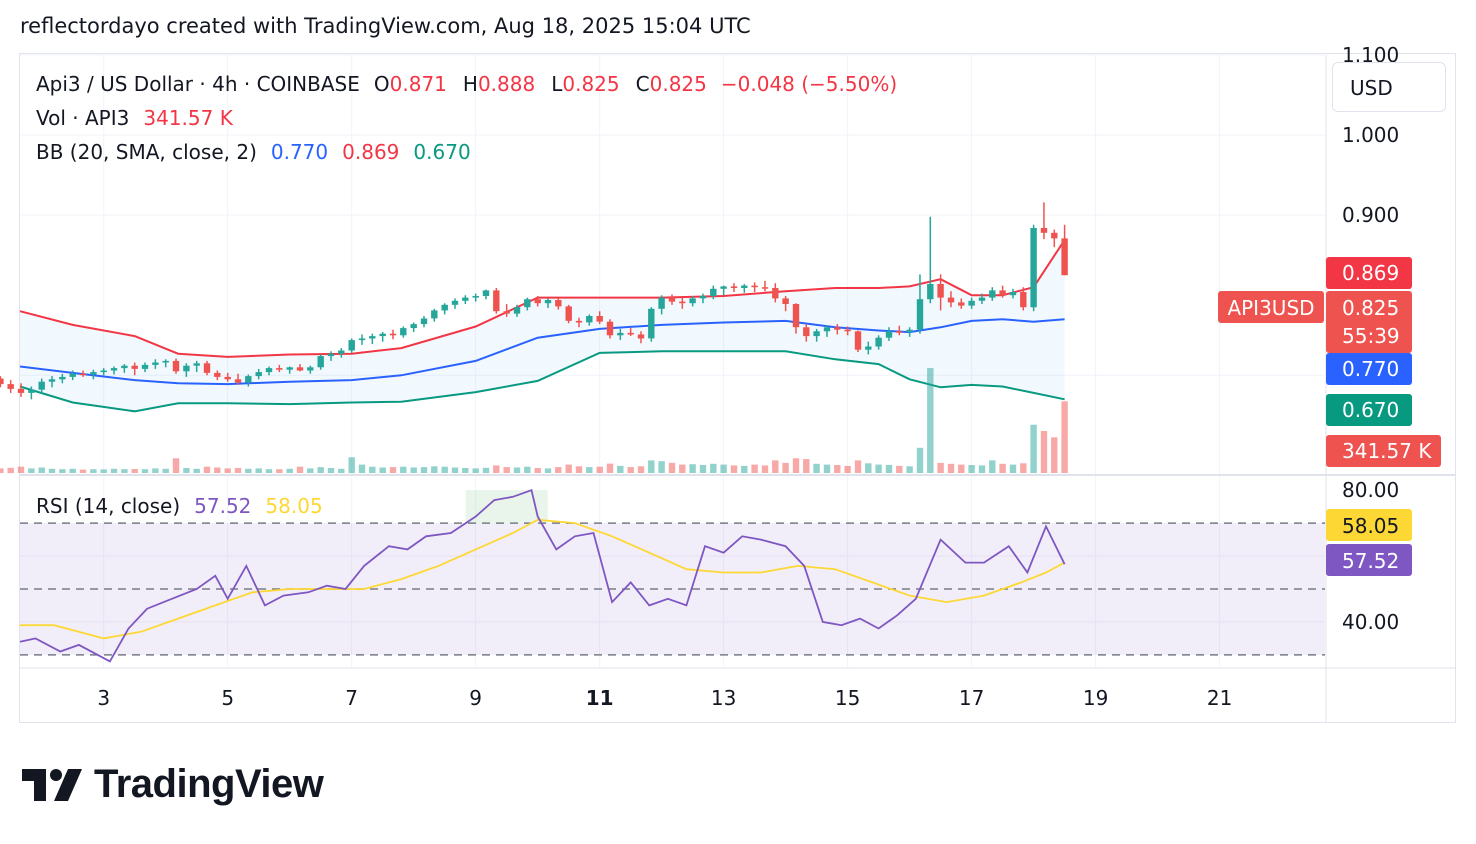 Image resolution: width=1476 pixels, height=844 pixels. Describe the element at coordinates (146, 152) in the screenshot. I see `bb-label: BB (20, SMA, close, 2)` at that location.